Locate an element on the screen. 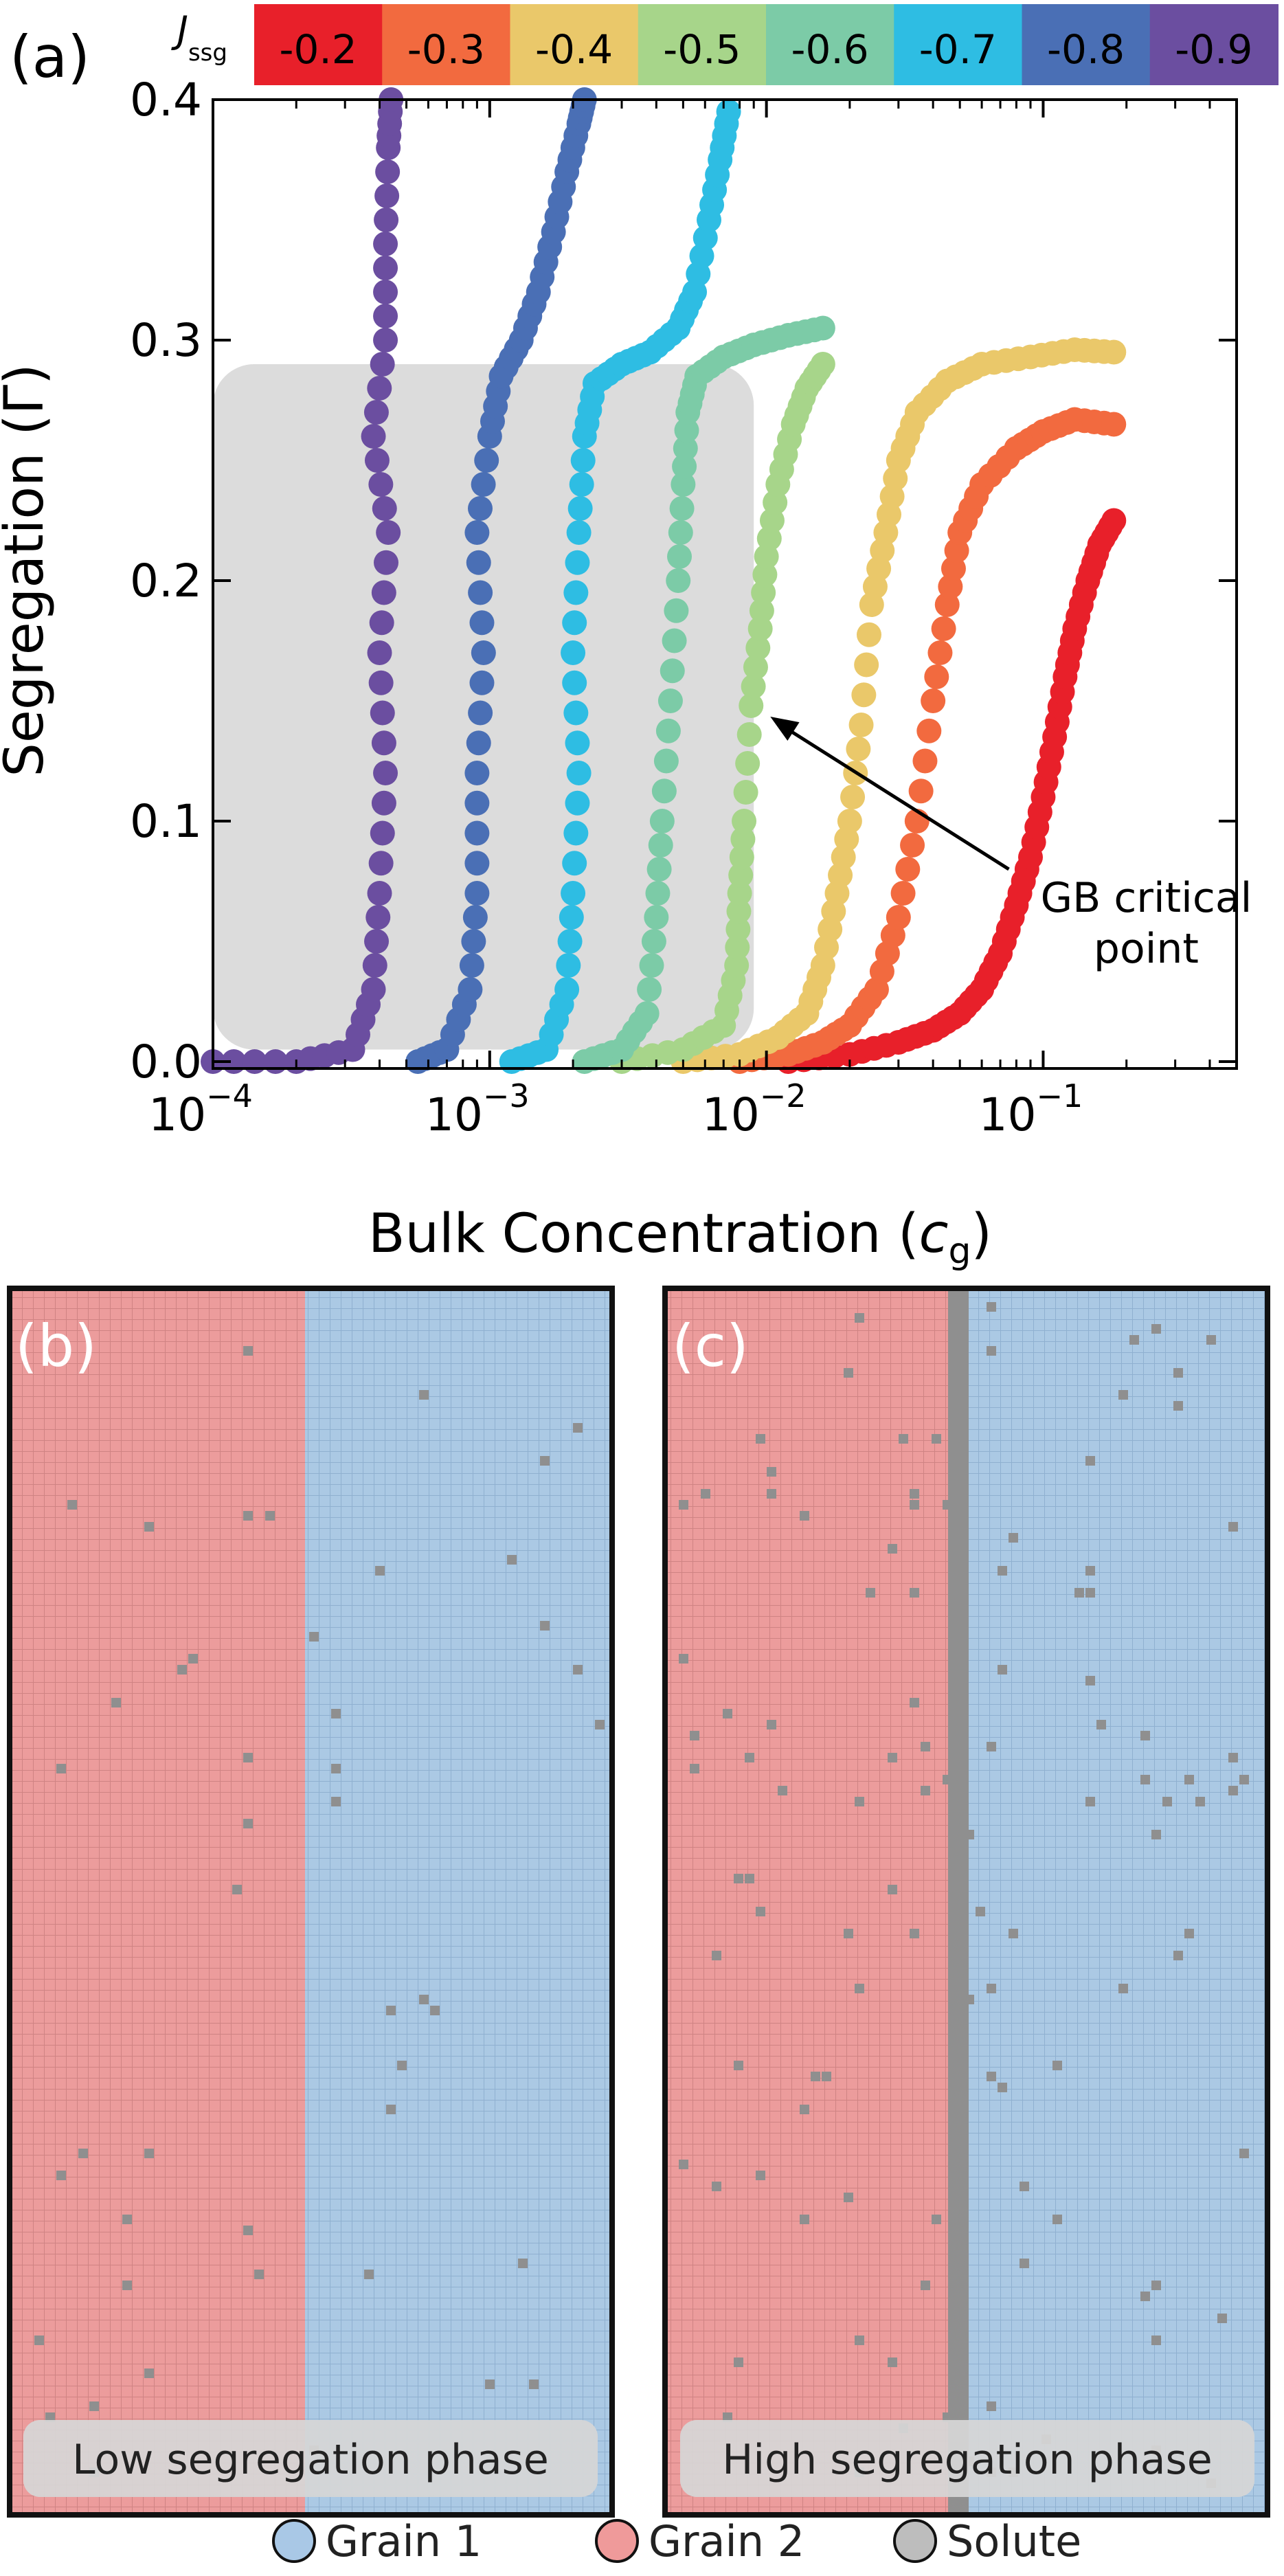  colorbar-label-7: -0.9 is located at coordinates (1213, 49).